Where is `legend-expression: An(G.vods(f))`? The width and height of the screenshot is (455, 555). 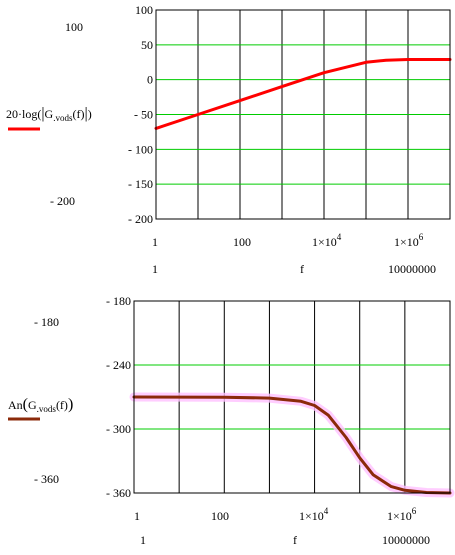 legend-expression: An(G.vods(f)) is located at coordinates (40, 405).